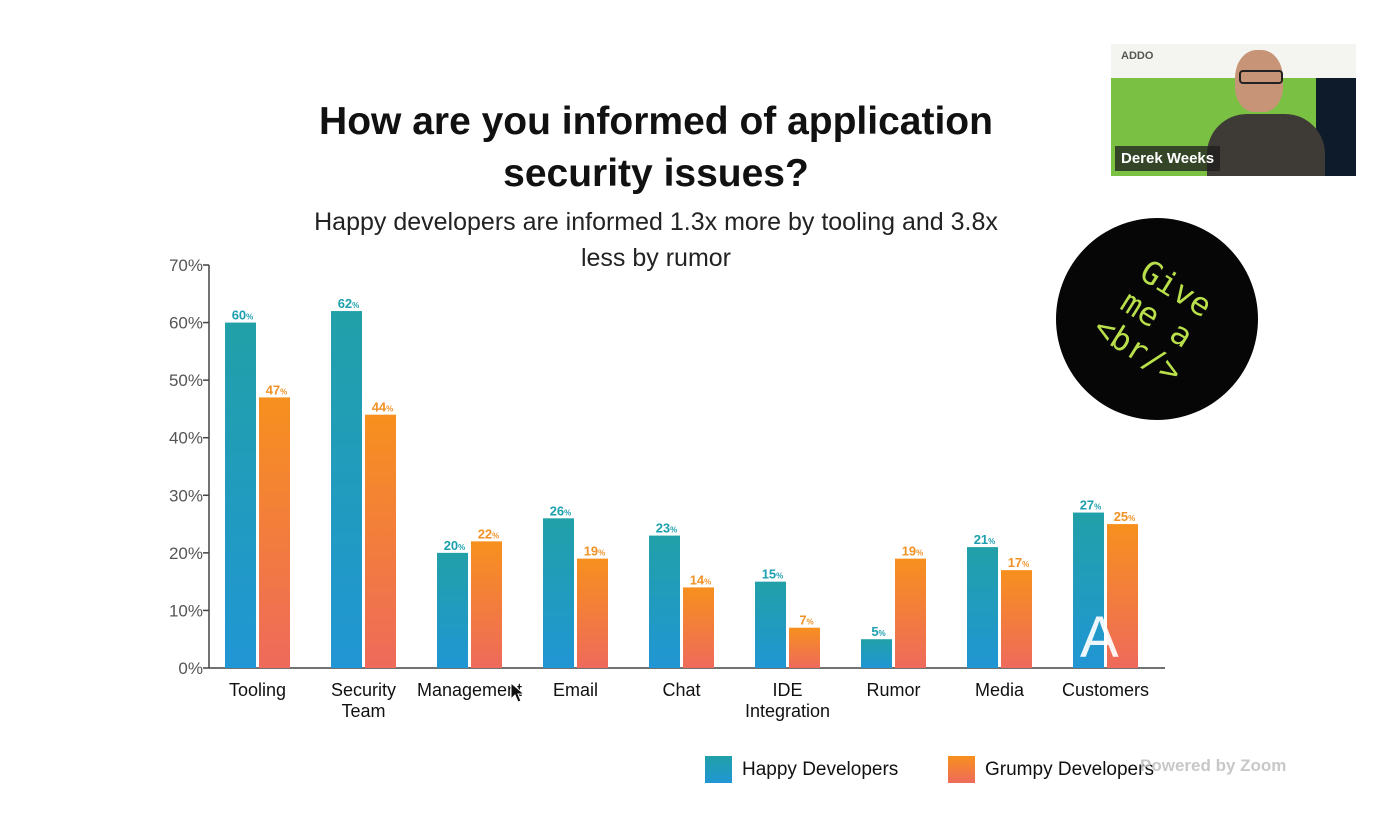 The width and height of the screenshot is (1398, 840). Describe the element at coordinates (1125, 516) in the screenshot. I see `data-label-grumpy: 25%` at that location.